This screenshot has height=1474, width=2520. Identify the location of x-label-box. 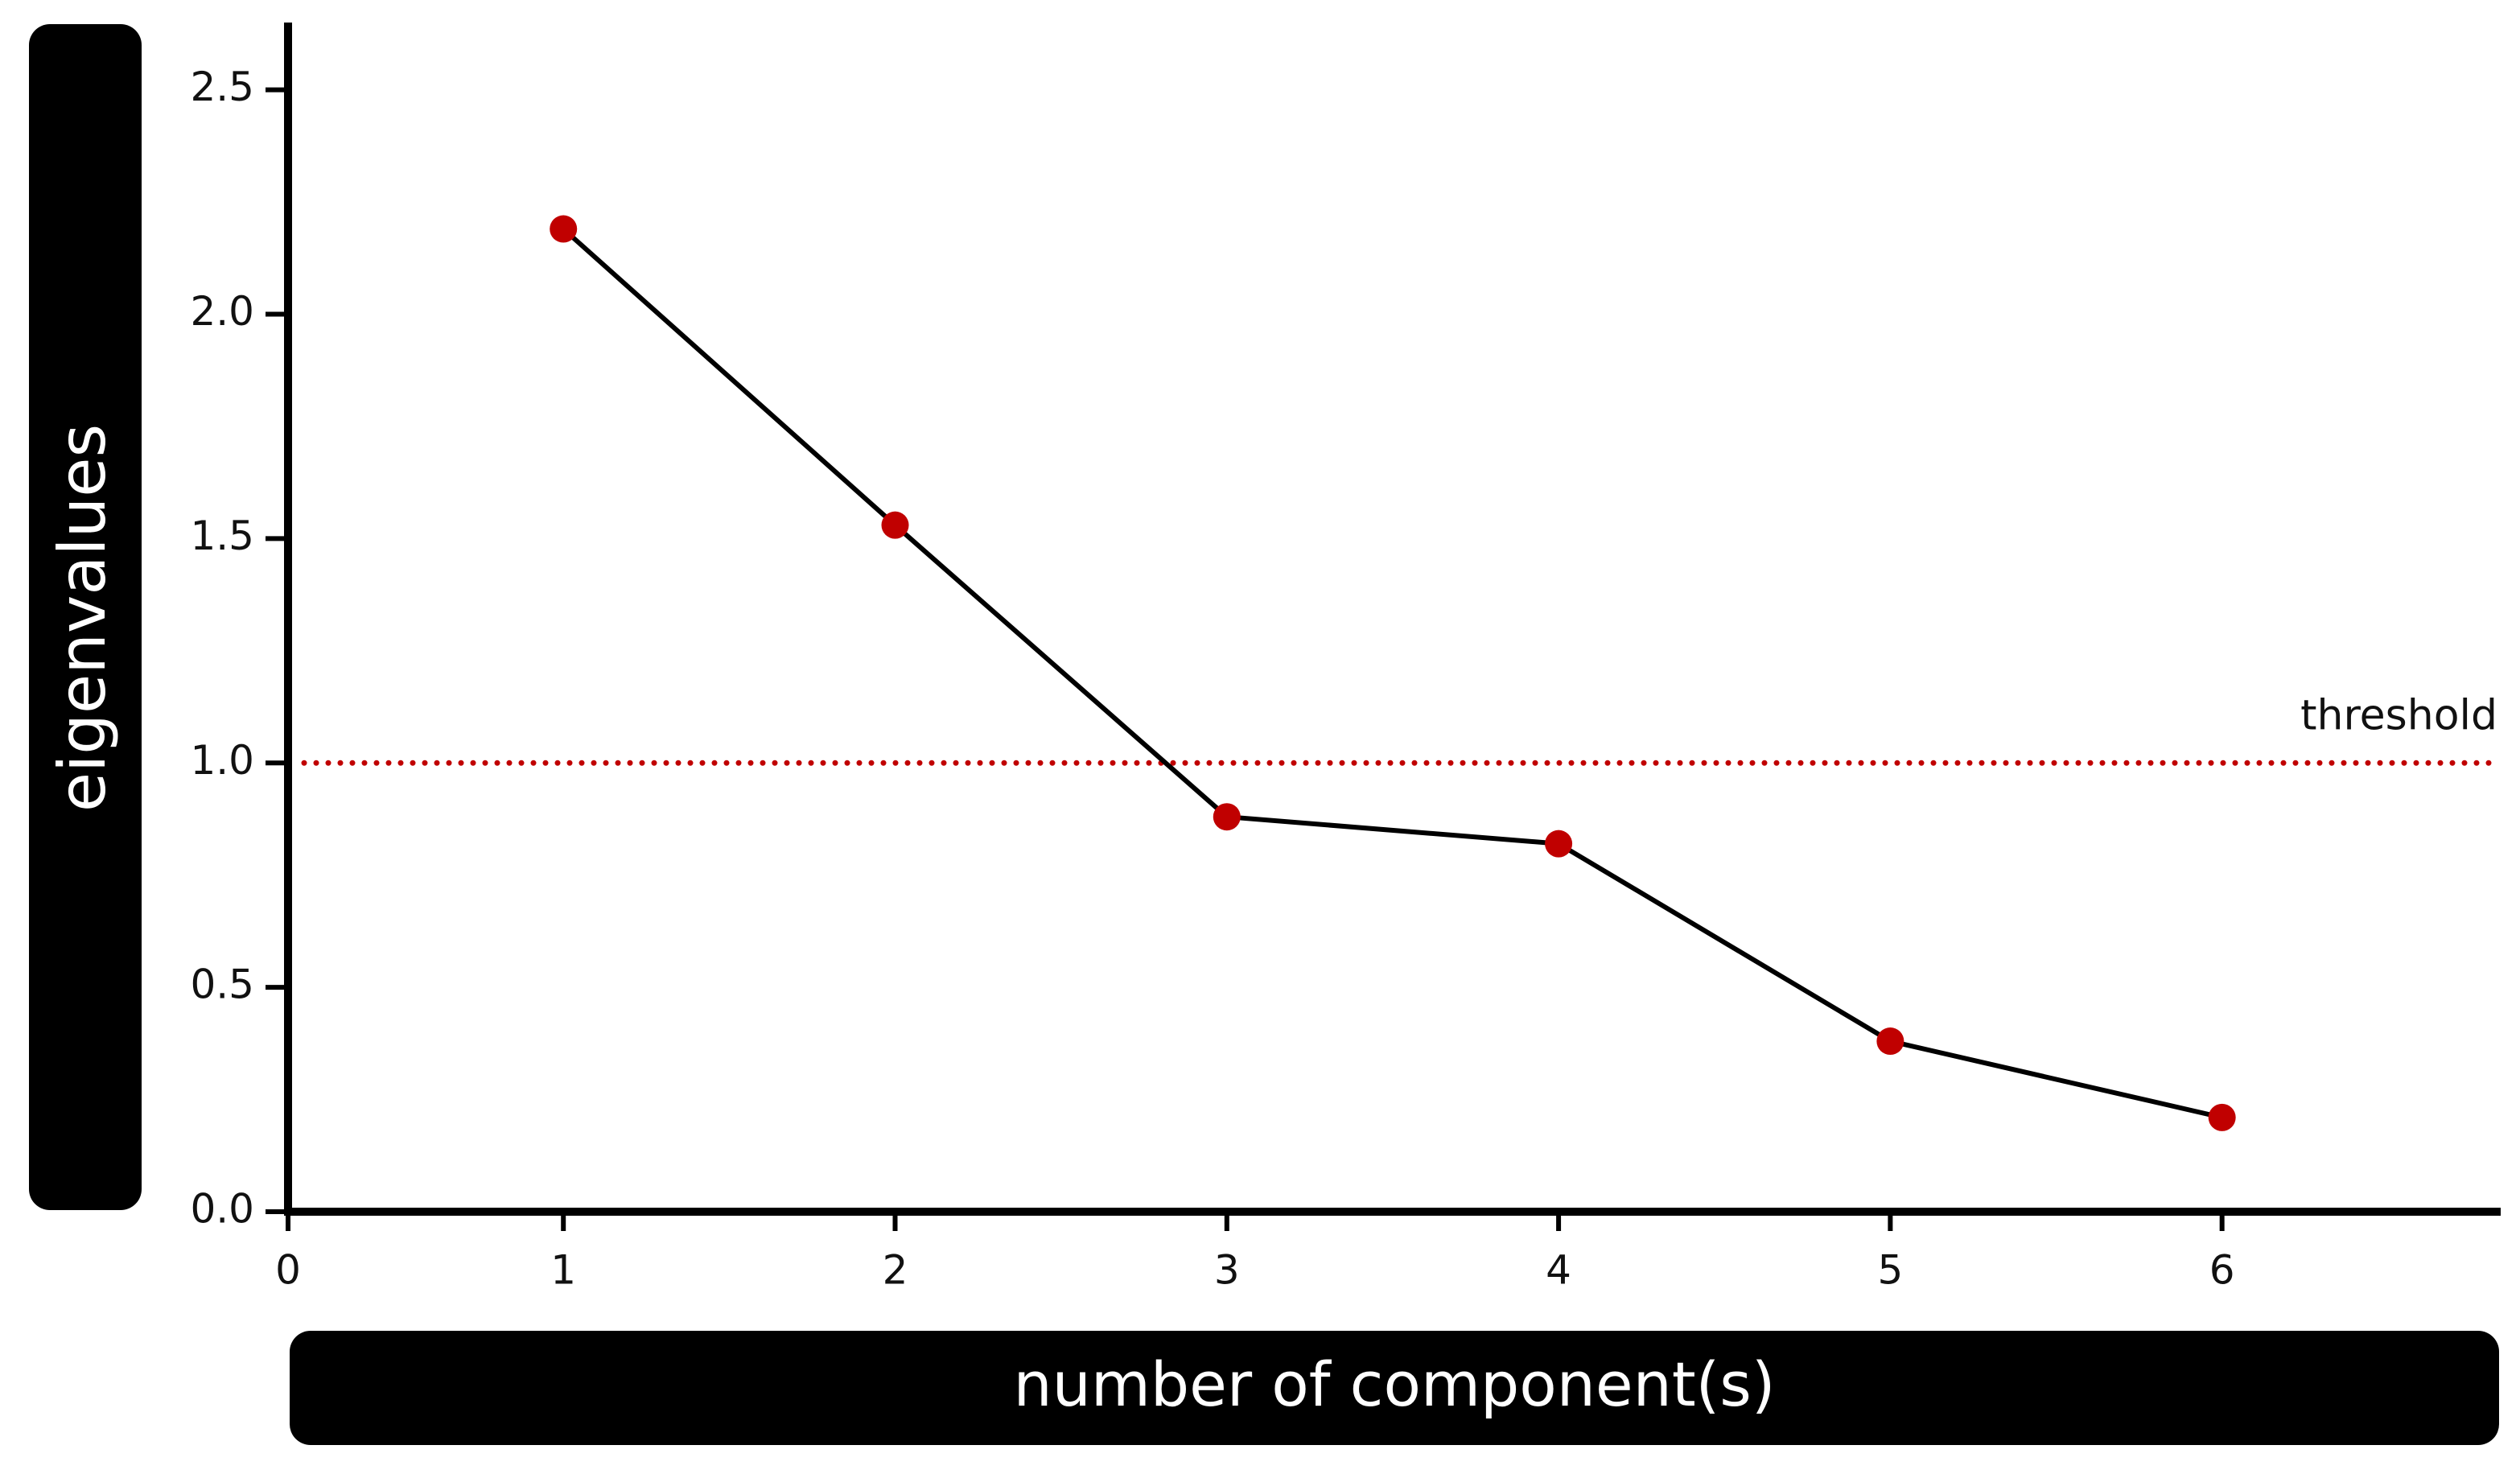
(1395, 1388).